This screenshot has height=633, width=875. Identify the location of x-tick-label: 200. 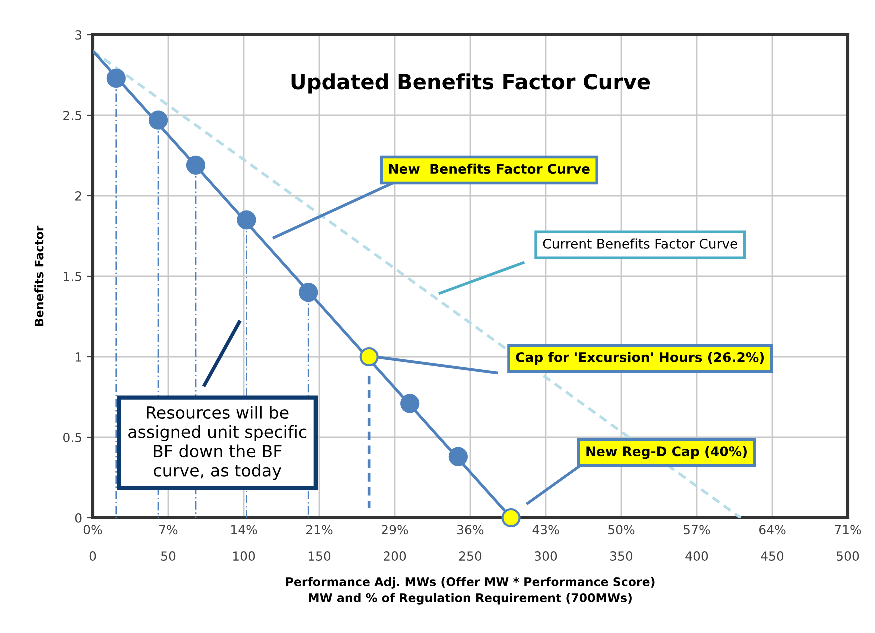
(395, 557).